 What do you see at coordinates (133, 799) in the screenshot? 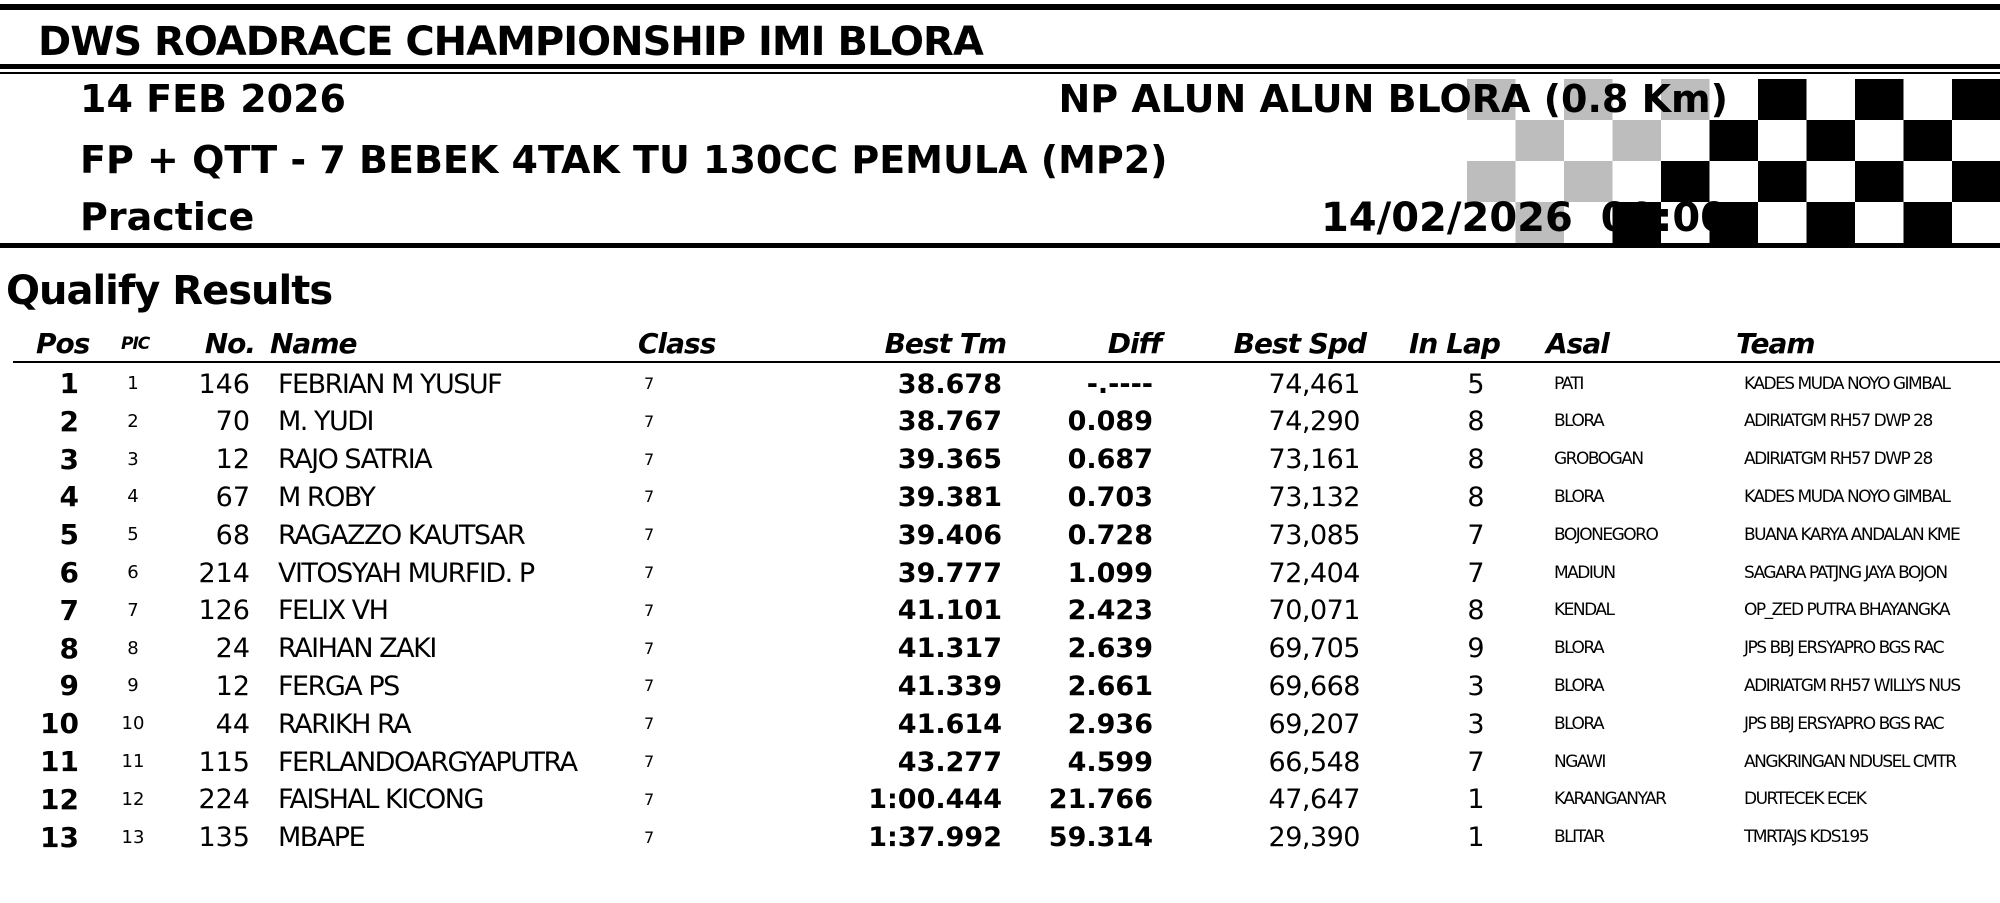
I see `pic: 12` at bounding box center [133, 799].